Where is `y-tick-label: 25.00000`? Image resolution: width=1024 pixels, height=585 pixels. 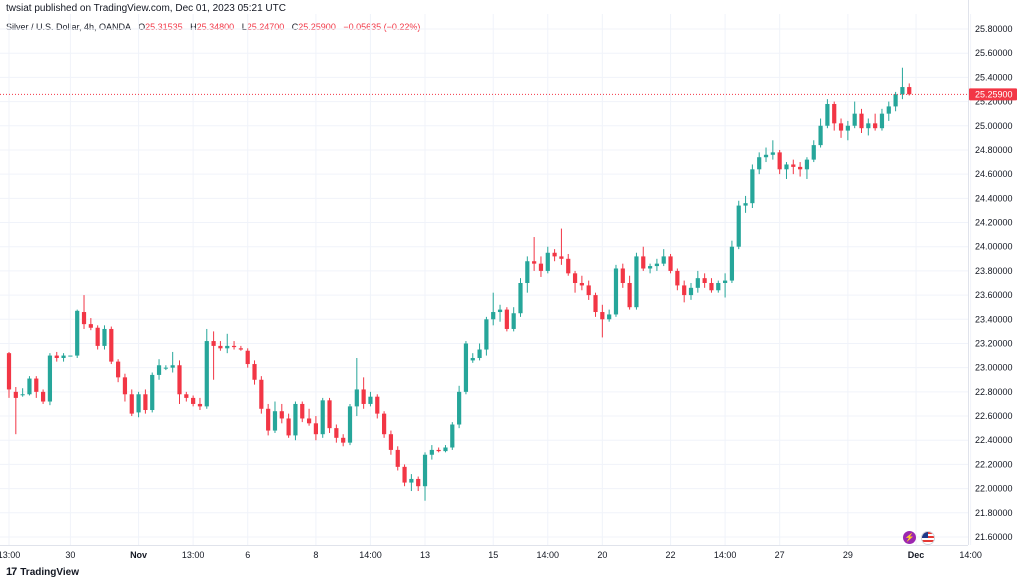 y-tick-label: 25.00000 is located at coordinates (994, 126).